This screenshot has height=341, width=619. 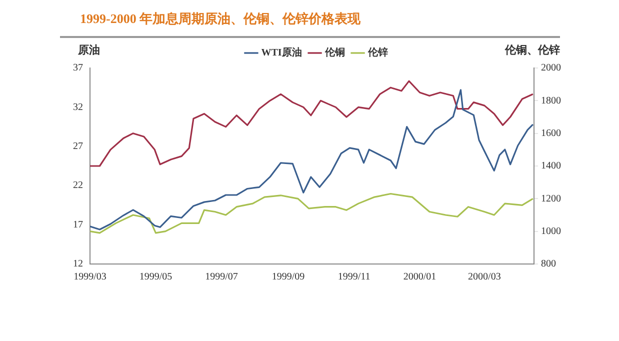 What do you see at coordinates (88, 49) in the screenshot?
I see `y-axis-title: 原油` at bounding box center [88, 49].